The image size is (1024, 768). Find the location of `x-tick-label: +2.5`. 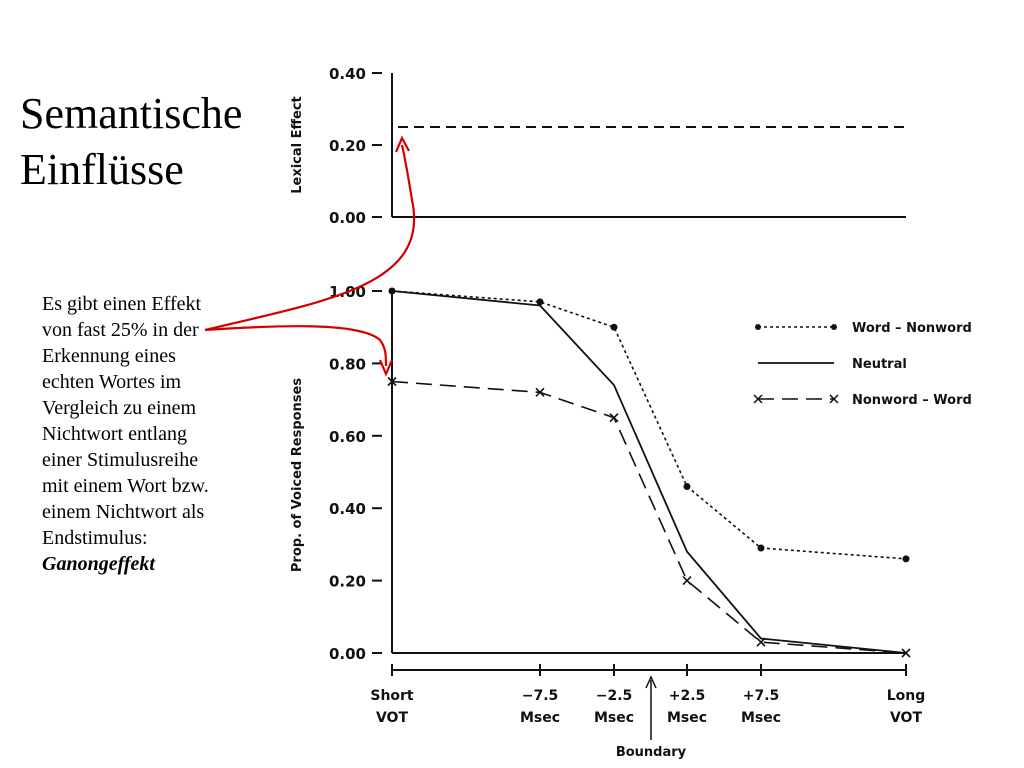

x-tick-label: +2.5 is located at coordinates (687, 696).